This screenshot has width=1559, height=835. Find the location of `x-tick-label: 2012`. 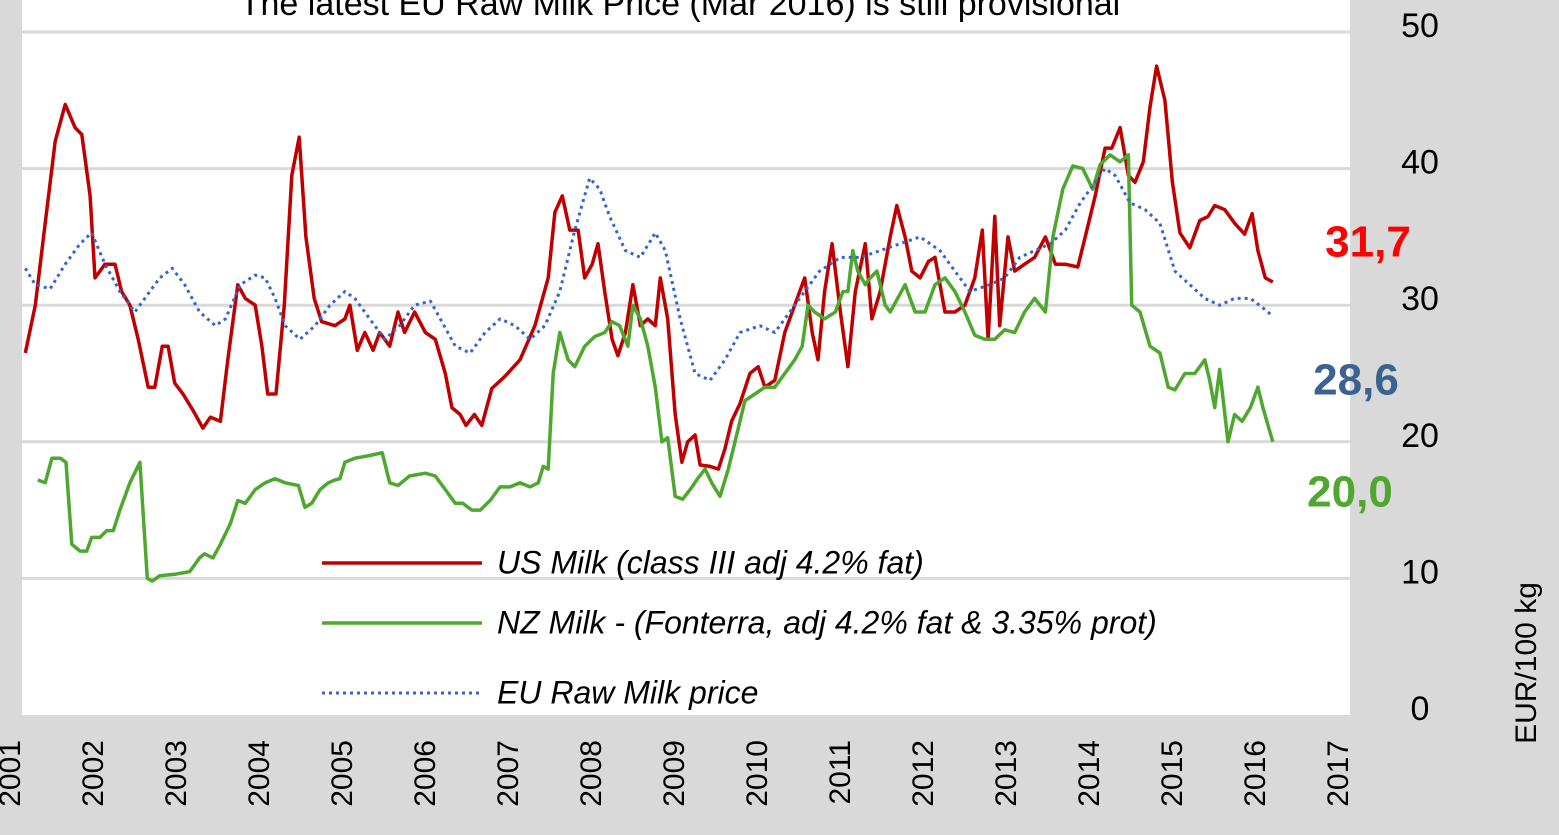

x-tick-label: 2012 is located at coordinates (923, 773).